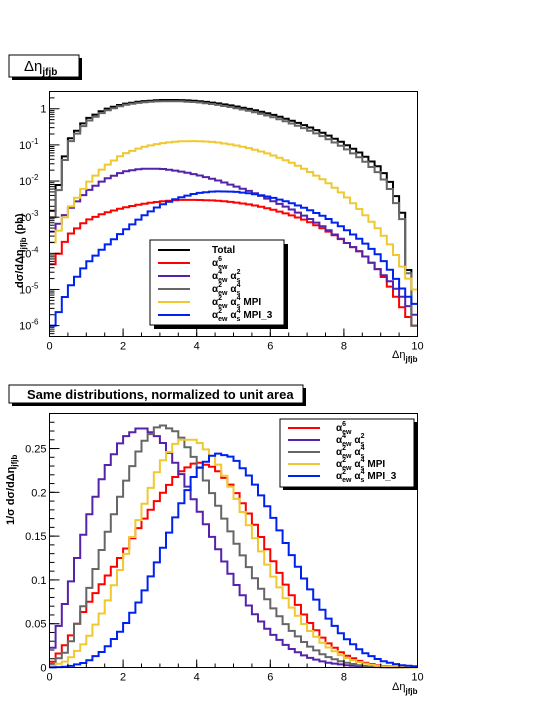  I want to click on top-x-axis-label: Δηjfjb, so click(405, 356).